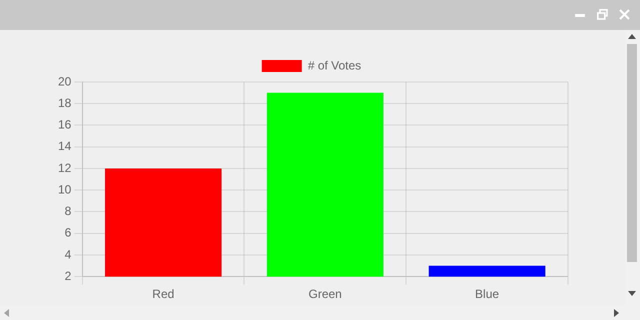 The height and width of the screenshot is (320, 640). I want to click on y-tick-label: 18, so click(65, 103).